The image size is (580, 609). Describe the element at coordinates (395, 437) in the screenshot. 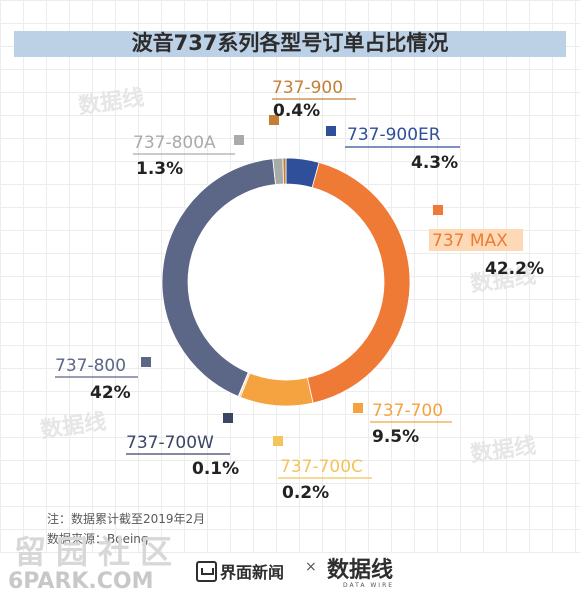

I see `slice-value: 9.5%` at that location.